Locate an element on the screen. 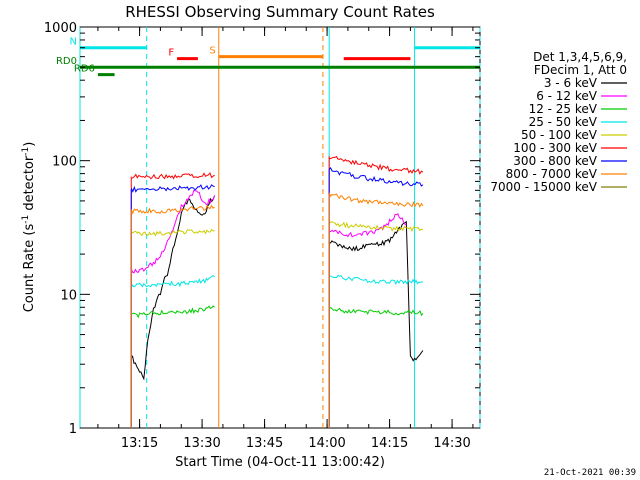  legend-entry: 6 - 12 keV is located at coordinates (567, 96).